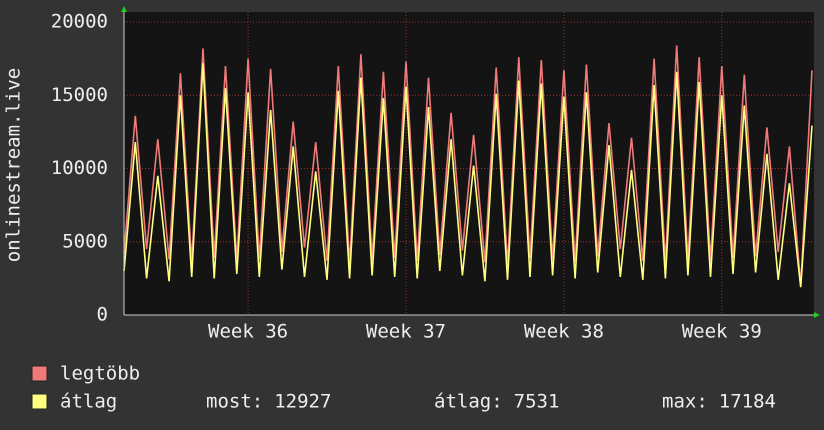  I want to click on legend-stat-value: 17184, so click(747, 402).